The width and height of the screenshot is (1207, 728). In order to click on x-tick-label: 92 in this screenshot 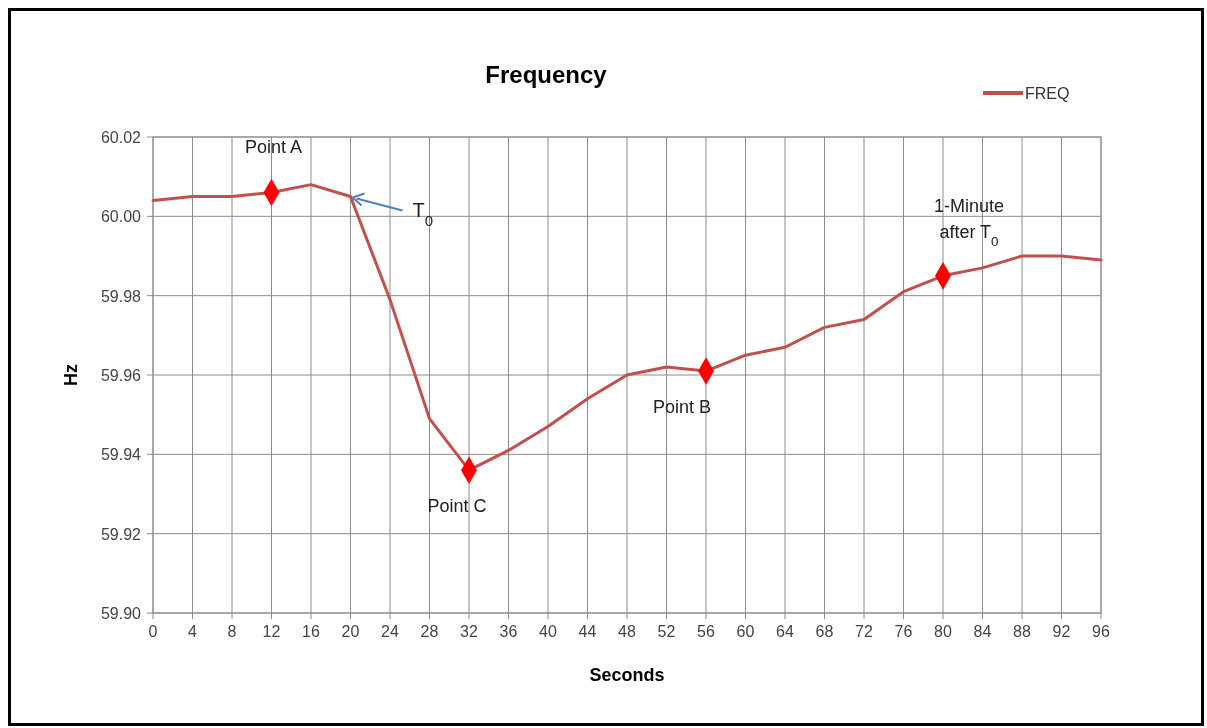, I will do `click(1061, 631)`.